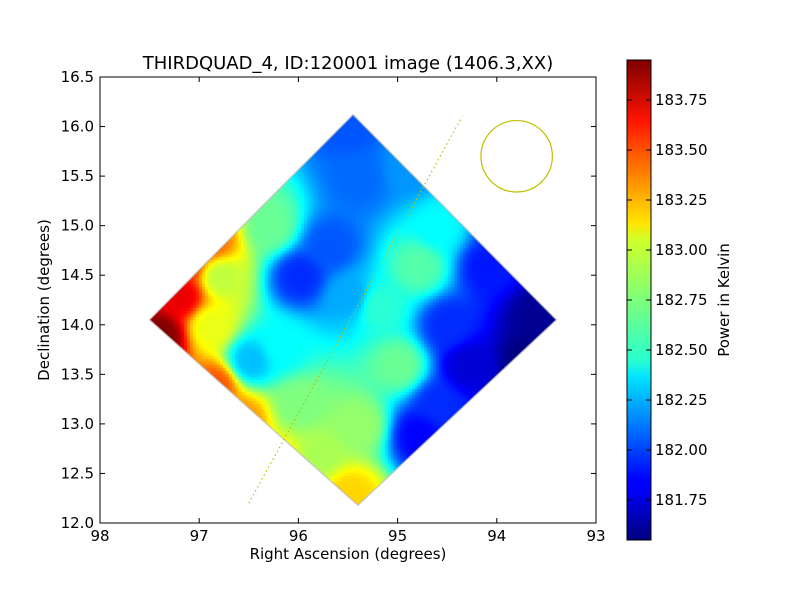 The height and width of the screenshot is (600, 800). I want to click on colorbar-tick-label: 183.25, so click(681, 200).